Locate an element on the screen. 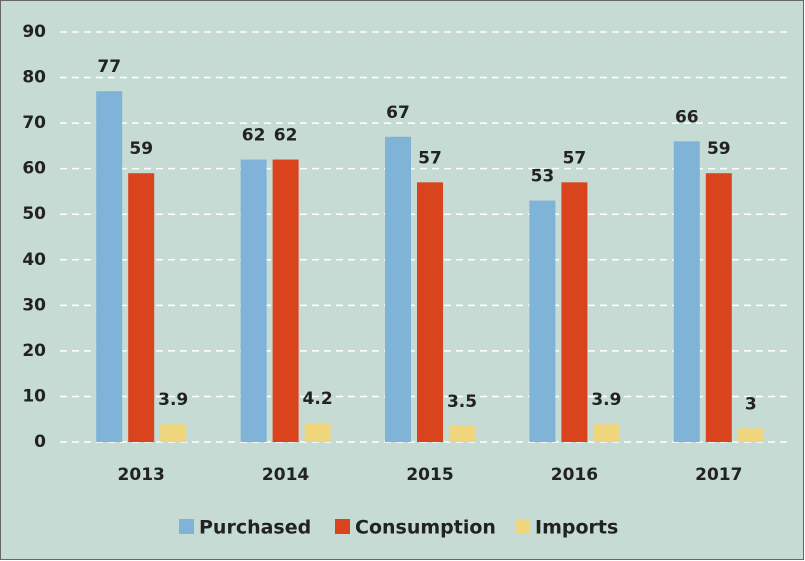 The width and height of the screenshot is (805, 561). value-label: 53 is located at coordinates (543, 177).